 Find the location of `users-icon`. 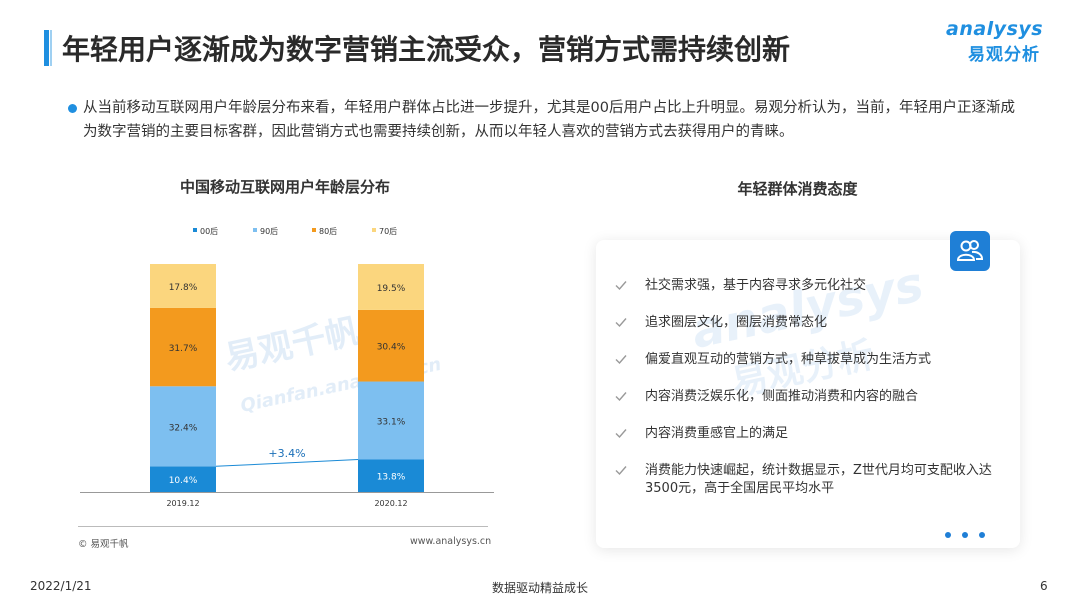

users-icon is located at coordinates (970, 251).